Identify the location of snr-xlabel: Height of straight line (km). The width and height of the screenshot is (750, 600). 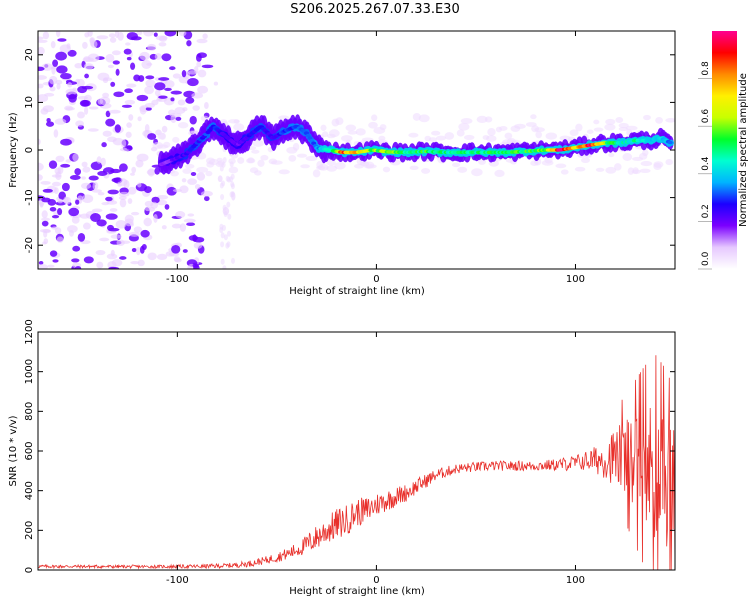
(357, 591).